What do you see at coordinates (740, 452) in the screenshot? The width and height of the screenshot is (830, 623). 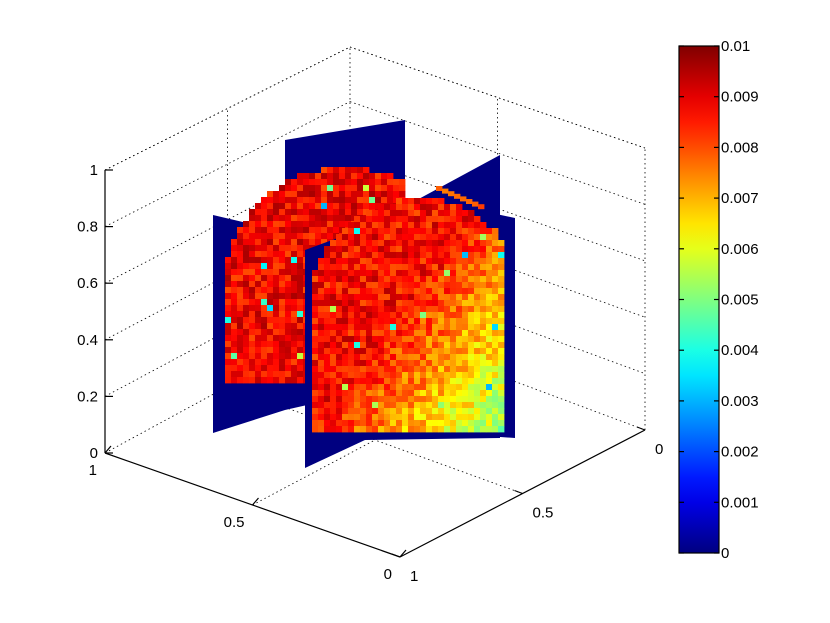 I see `colorbar-tick-label: 0.002` at bounding box center [740, 452].